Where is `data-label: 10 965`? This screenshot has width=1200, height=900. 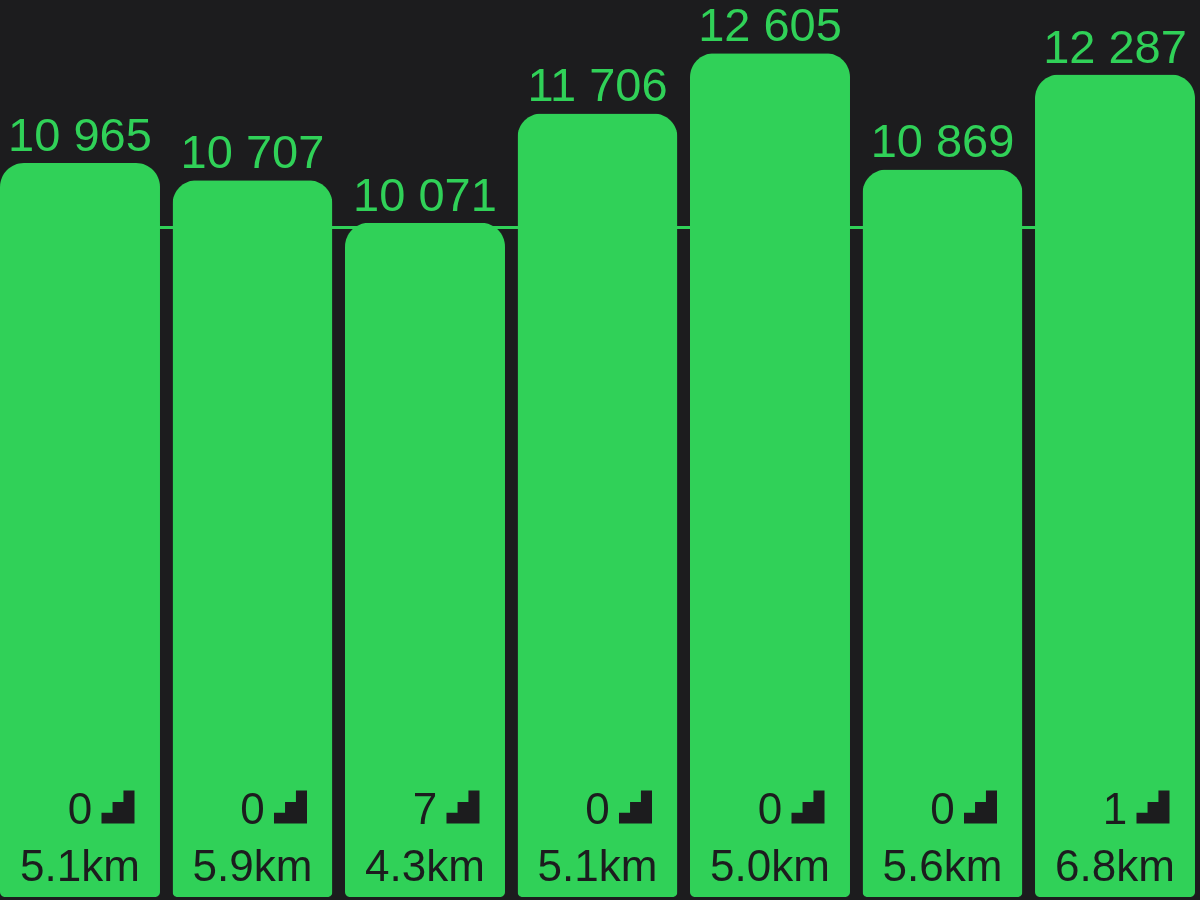
data-label: 10 965 is located at coordinates (80, 134).